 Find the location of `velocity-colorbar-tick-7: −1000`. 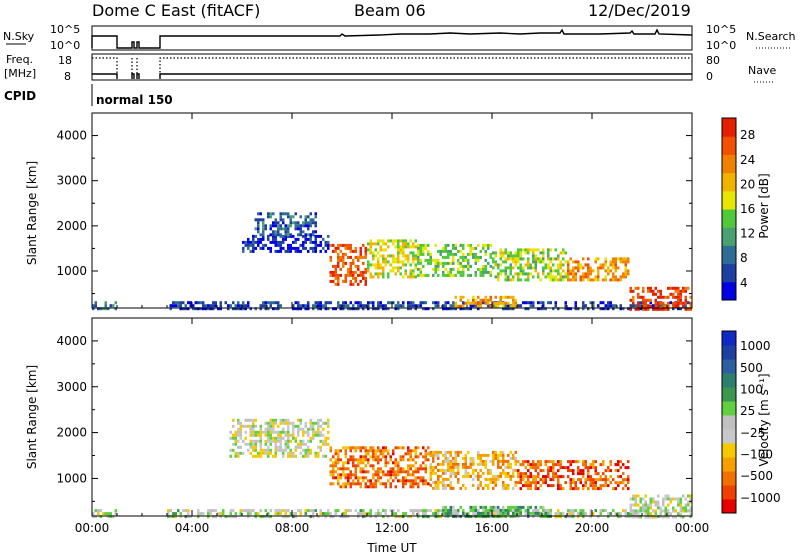

velocity-colorbar-tick-7: −1000 is located at coordinates (760, 498).